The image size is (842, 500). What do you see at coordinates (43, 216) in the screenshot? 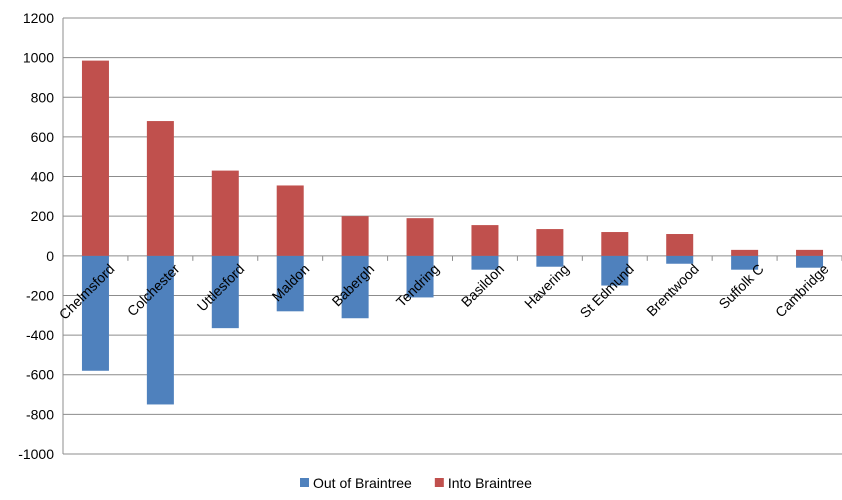
I see `y-tick-label: 200` at bounding box center [43, 216].